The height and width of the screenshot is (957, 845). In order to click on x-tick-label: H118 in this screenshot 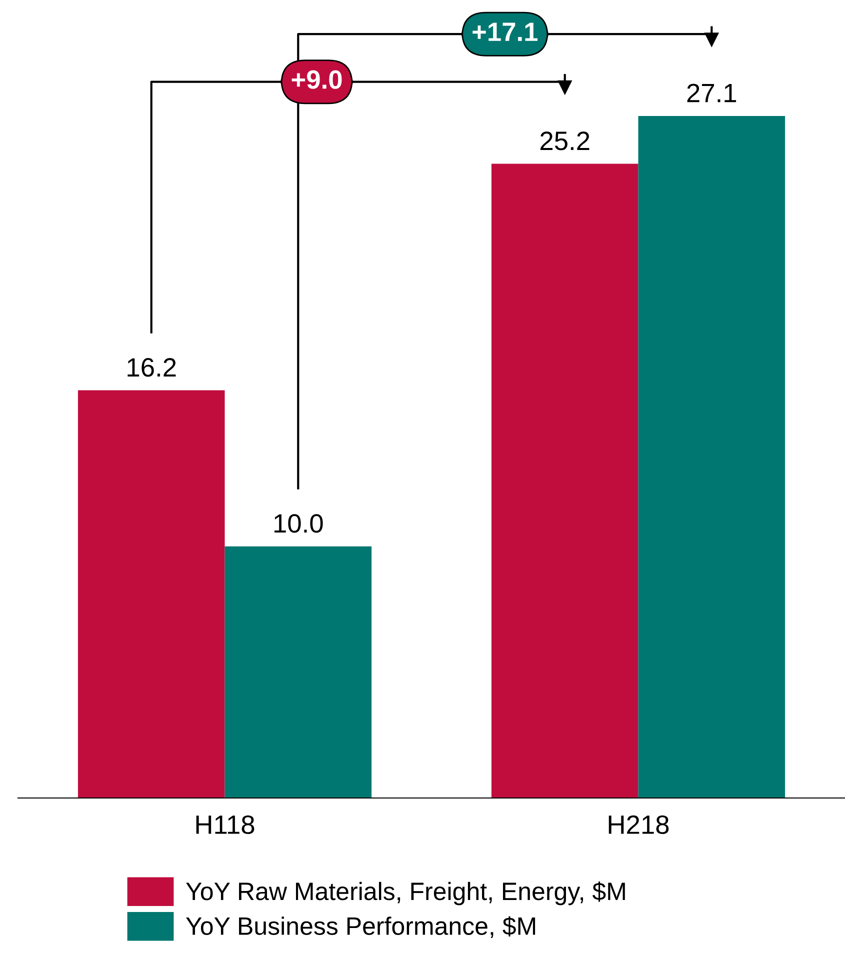, I will do `click(225, 824)`.